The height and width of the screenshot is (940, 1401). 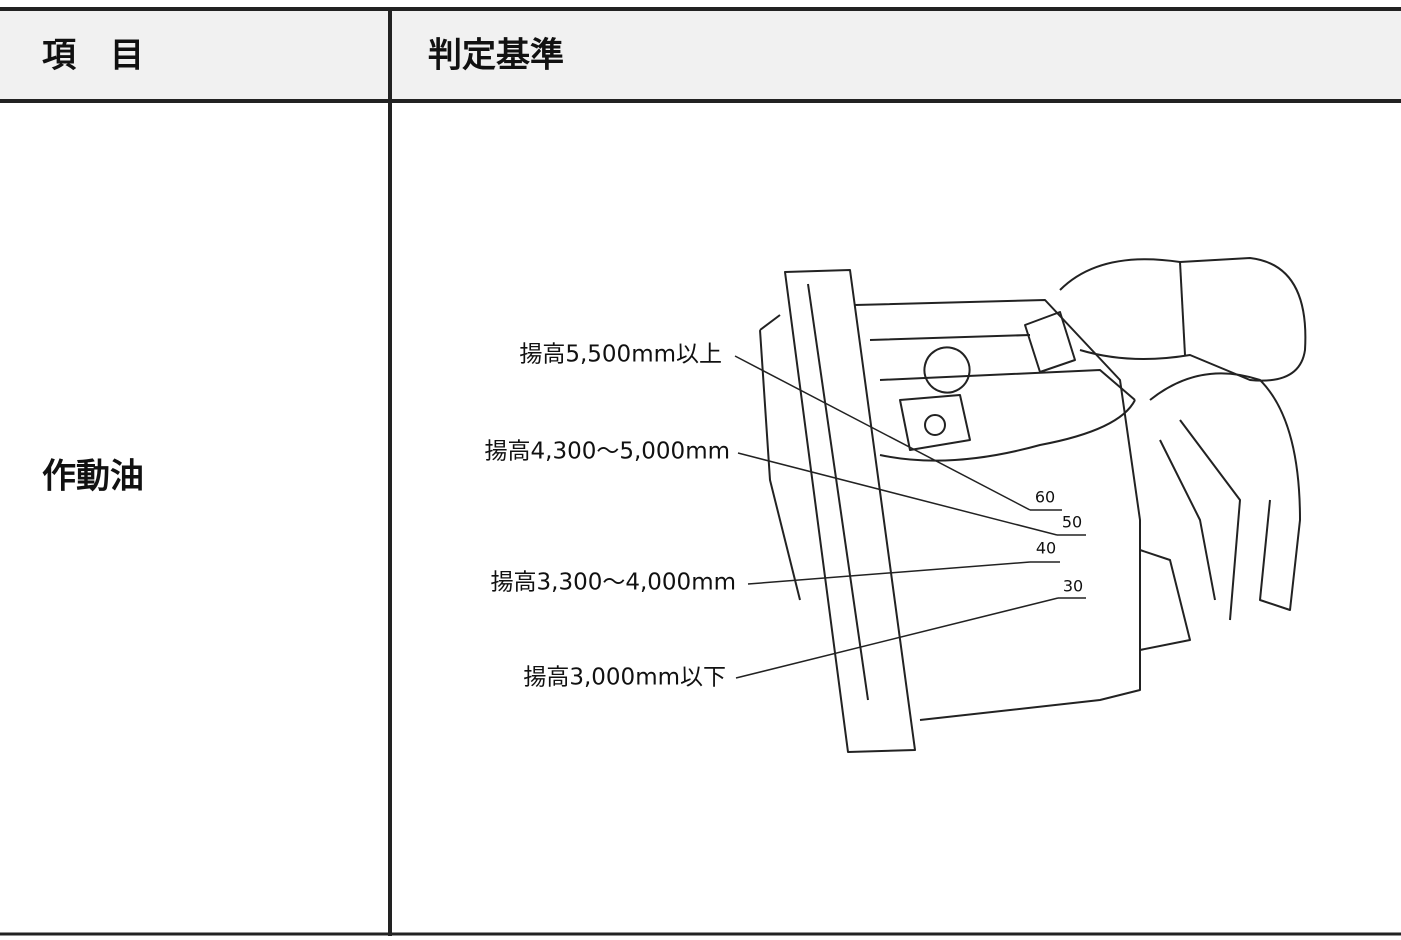 I want to click on header-bg, so click(x=700, y=55).